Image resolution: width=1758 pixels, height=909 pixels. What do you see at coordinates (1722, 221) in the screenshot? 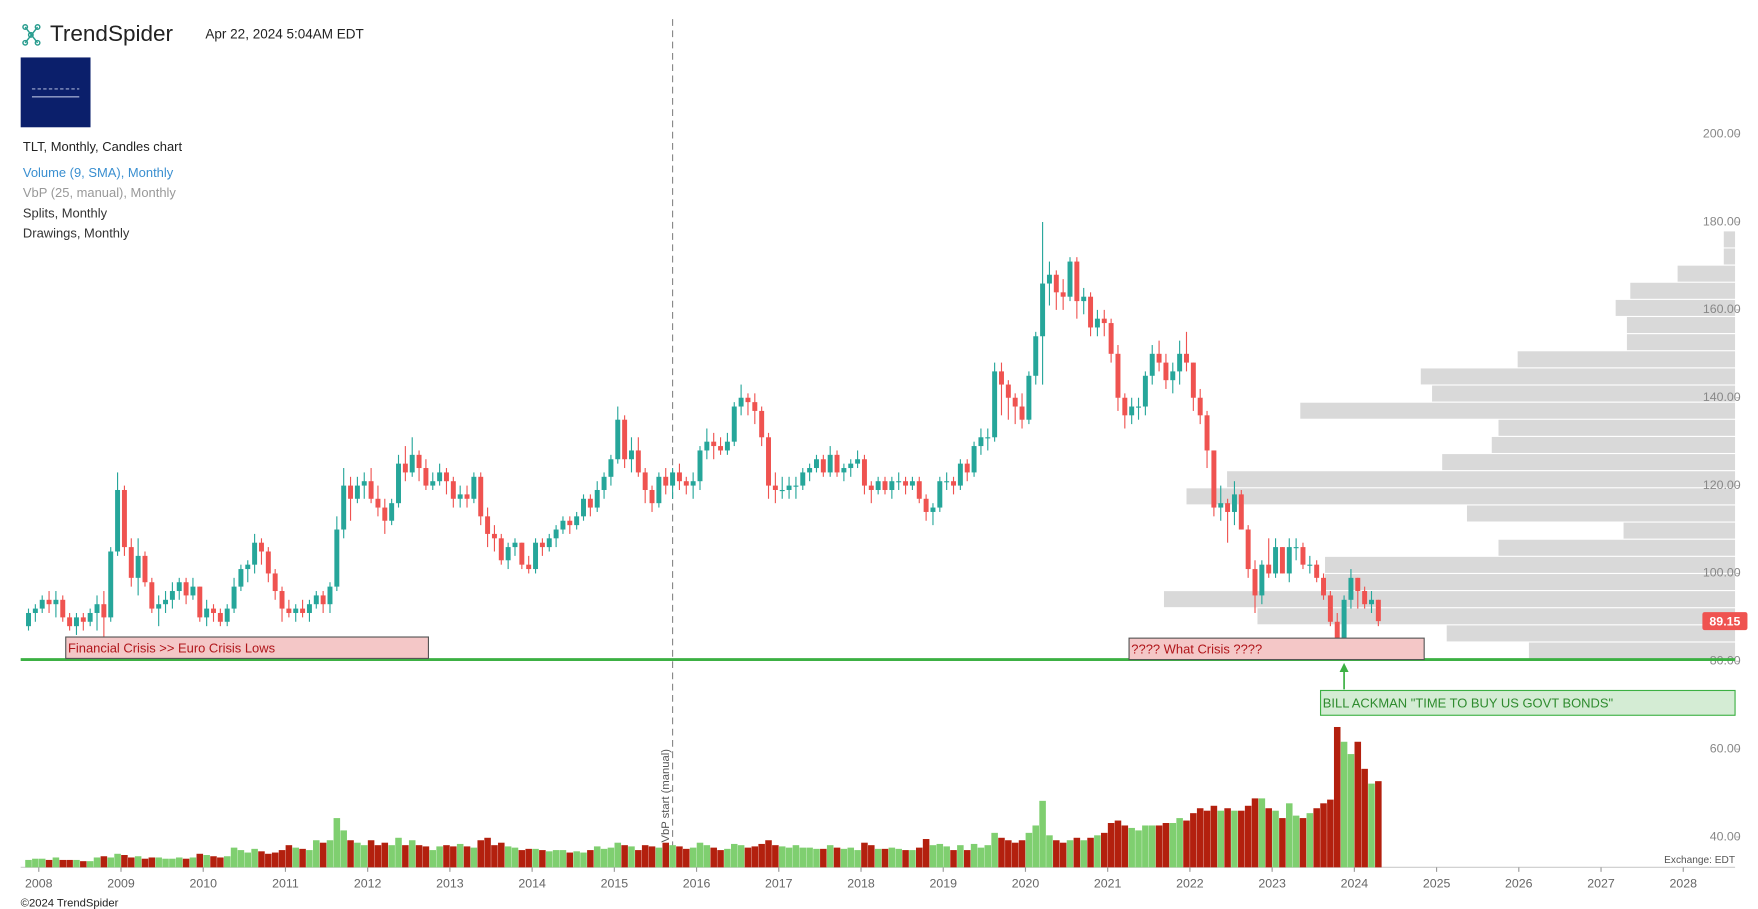
I see `y-tick-label: 180.00` at bounding box center [1722, 221].